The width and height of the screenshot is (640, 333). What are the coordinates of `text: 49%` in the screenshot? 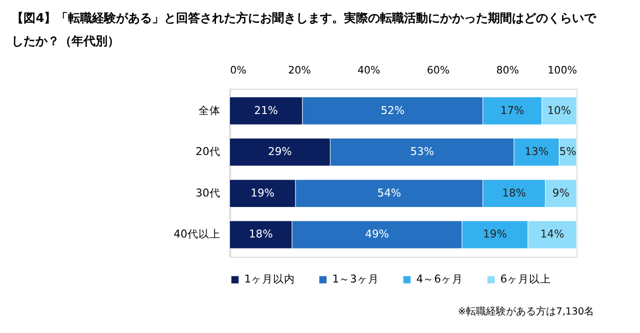 It's located at (377, 234).